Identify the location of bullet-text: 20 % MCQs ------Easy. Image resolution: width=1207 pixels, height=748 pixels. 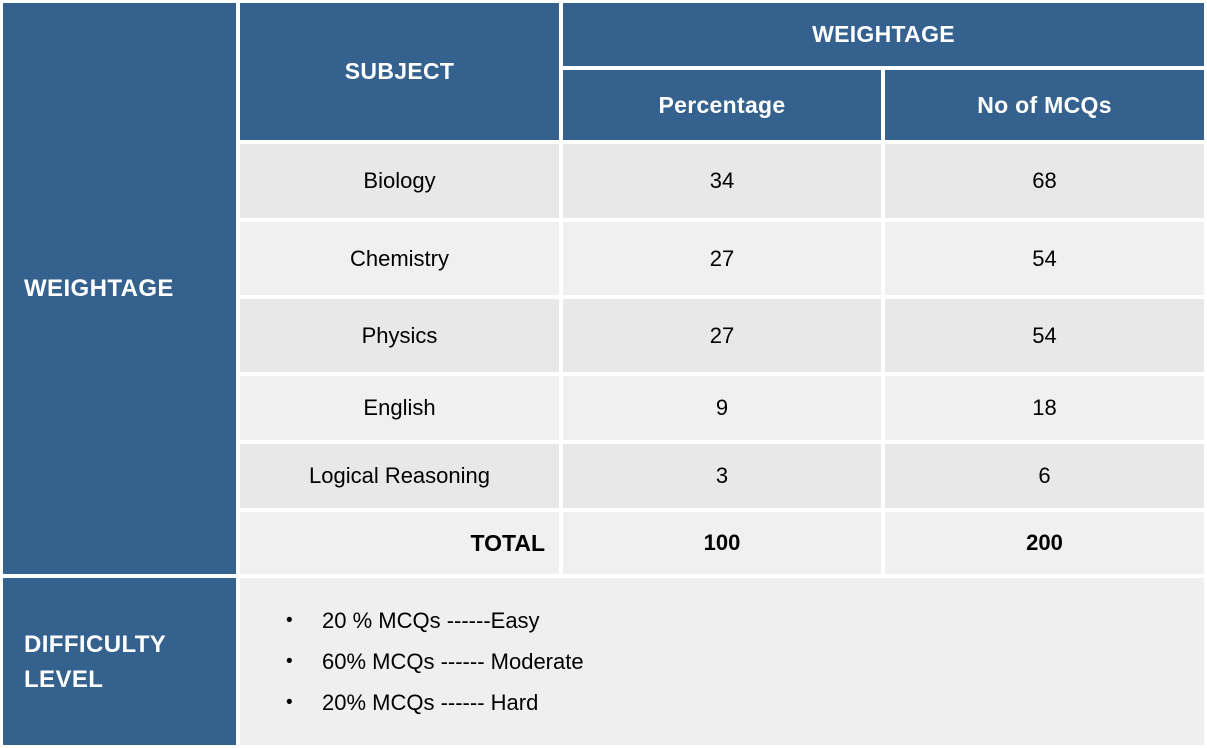
(431, 620).